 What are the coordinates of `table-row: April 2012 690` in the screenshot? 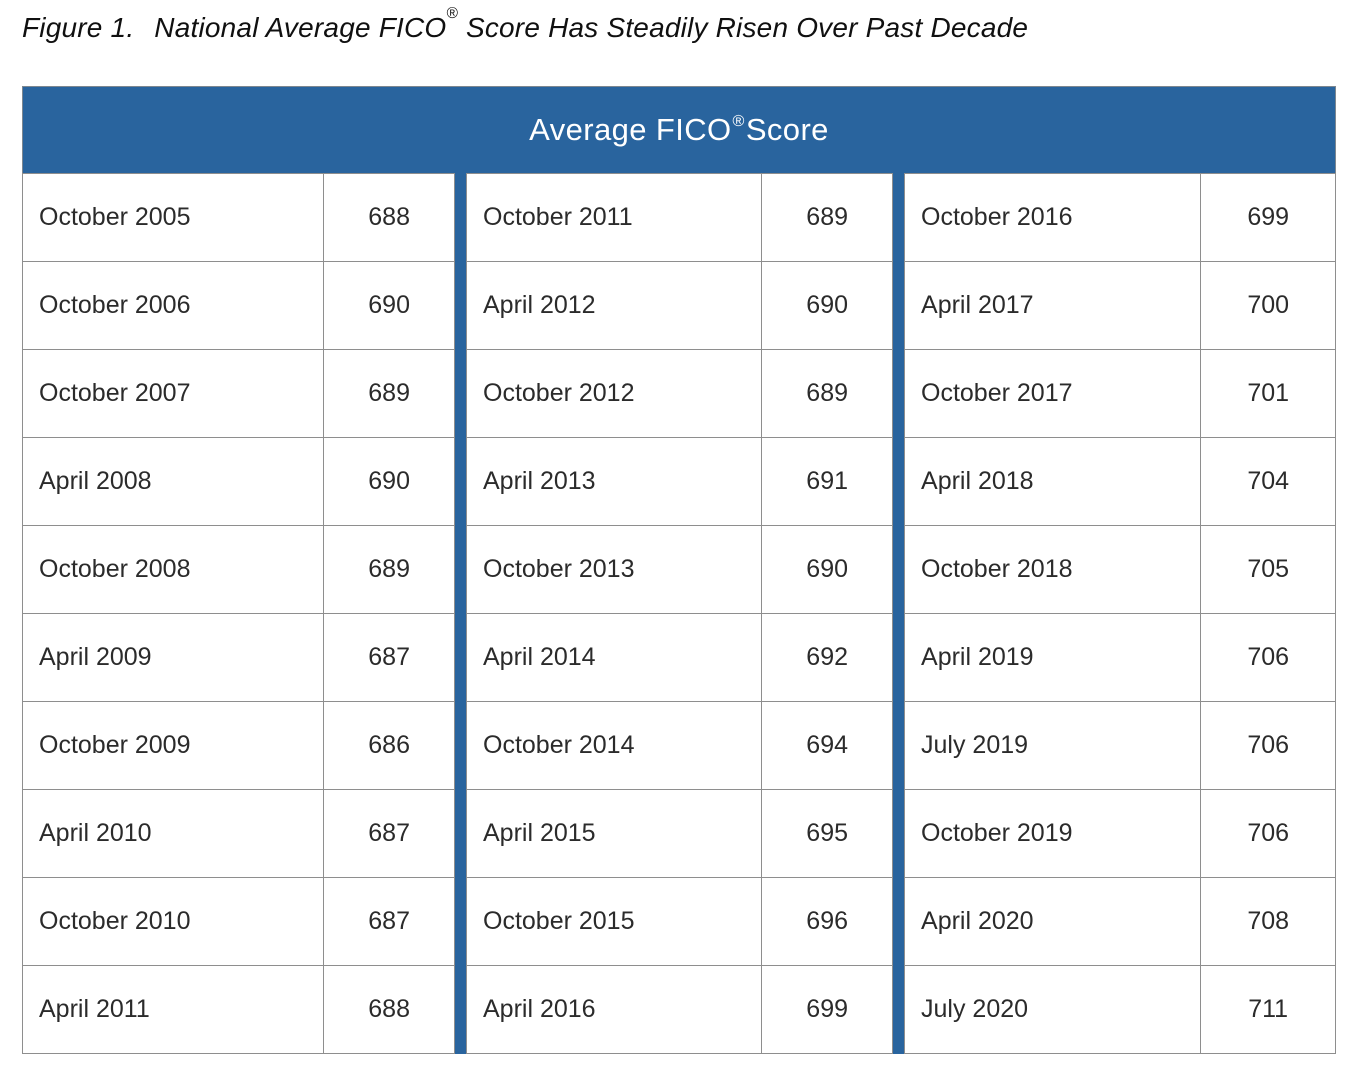 It's located at (679, 305).